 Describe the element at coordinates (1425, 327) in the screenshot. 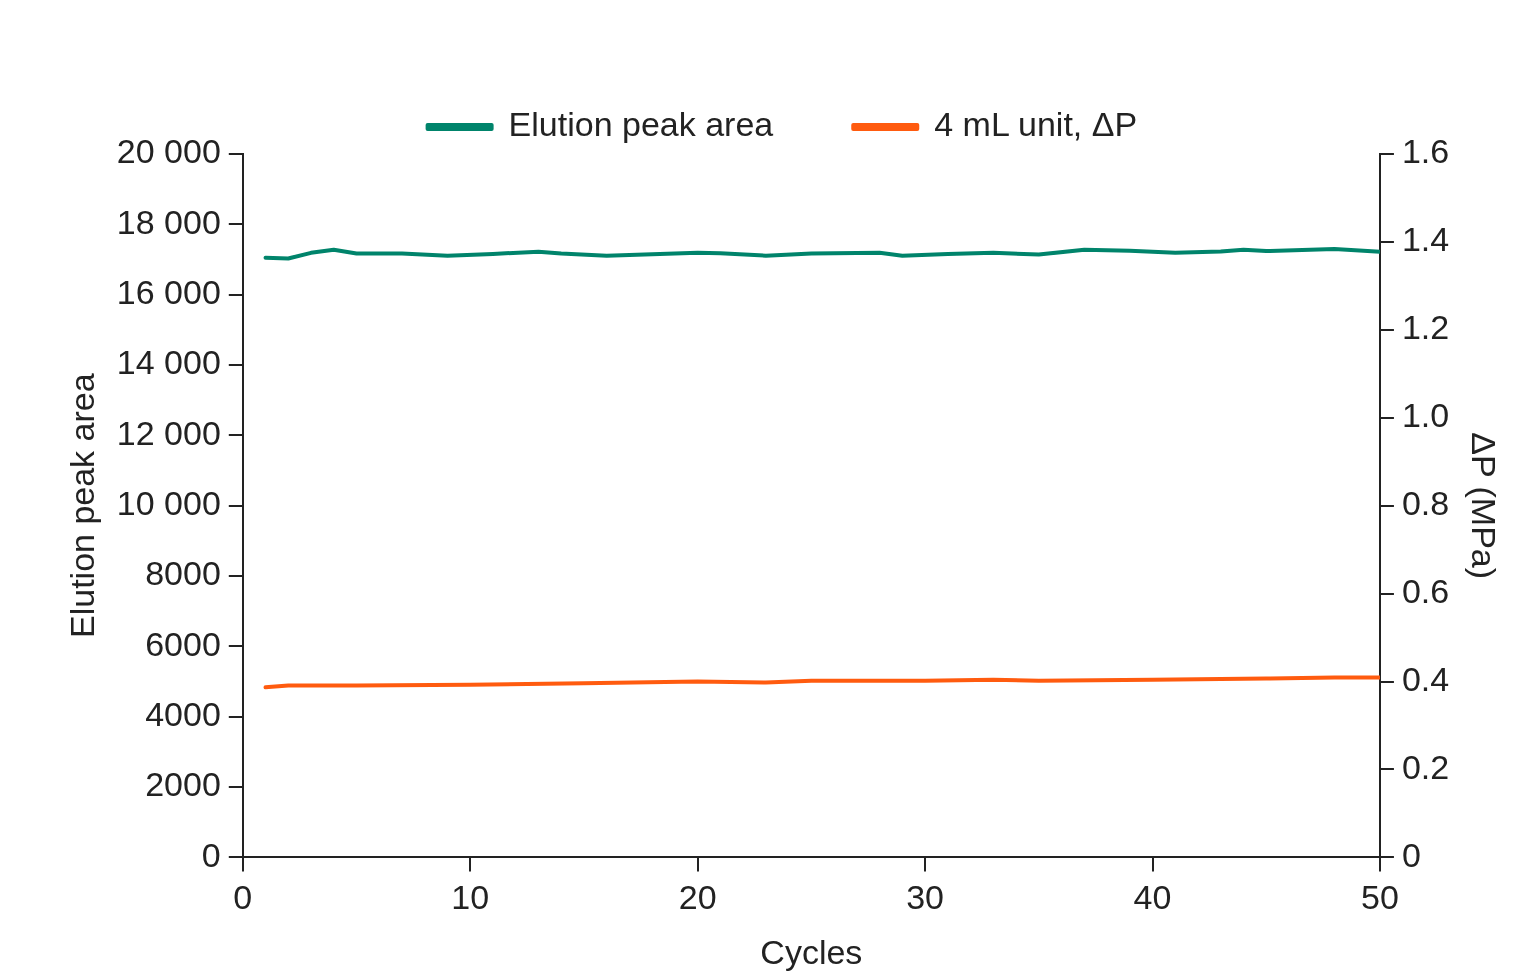

I see `y2-tick-label: 1.2` at that location.